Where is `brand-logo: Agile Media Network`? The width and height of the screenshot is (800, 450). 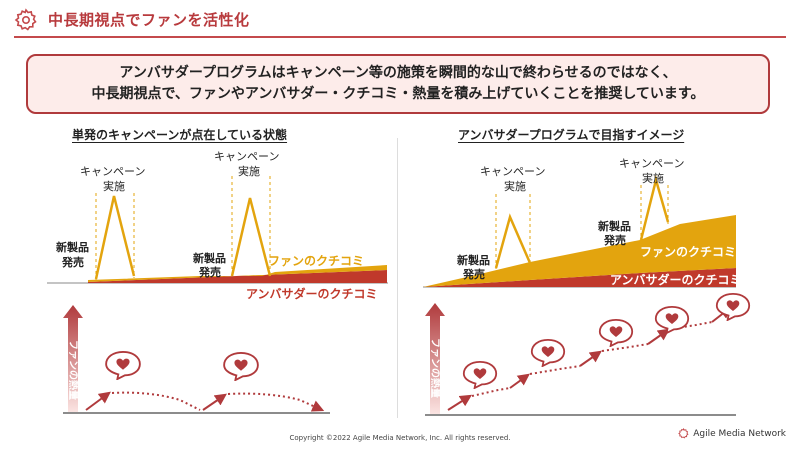 brand-logo: Agile Media Network is located at coordinates (732, 433).